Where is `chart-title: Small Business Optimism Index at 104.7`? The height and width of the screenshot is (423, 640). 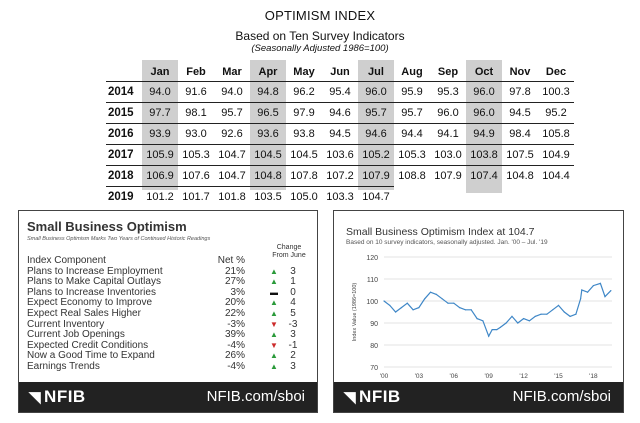
chart-title: Small Business Optimism Index at 104.7 is located at coordinates (440, 232).